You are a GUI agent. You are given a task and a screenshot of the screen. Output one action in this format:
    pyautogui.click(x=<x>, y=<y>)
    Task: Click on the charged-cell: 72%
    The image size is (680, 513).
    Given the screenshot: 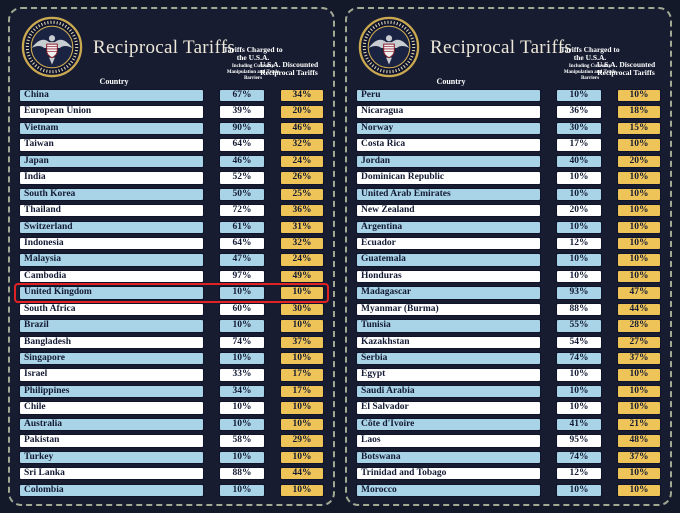 What is the action you would take?
    pyautogui.click(x=242, y=211)
    